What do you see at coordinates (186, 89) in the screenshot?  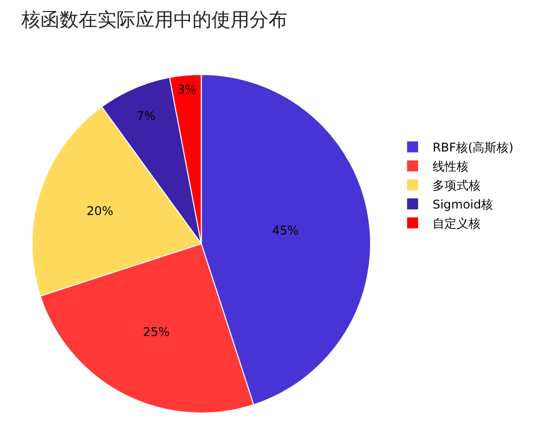 I see `data-label: 3%` at bounding box center [186, 89].